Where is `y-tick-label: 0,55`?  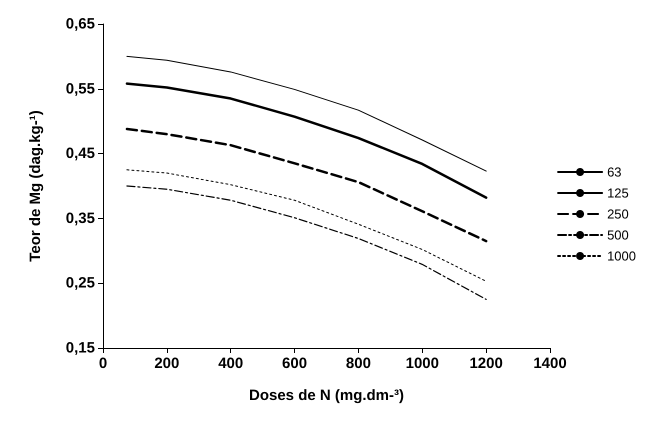 y-tick-label: 0,55 is located at coordinates (80, 89).